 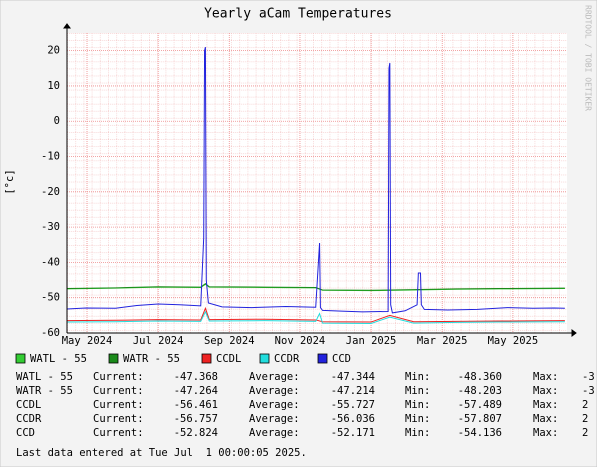 I want to click on y-tick-label: -30, so click(x=50, y=227).